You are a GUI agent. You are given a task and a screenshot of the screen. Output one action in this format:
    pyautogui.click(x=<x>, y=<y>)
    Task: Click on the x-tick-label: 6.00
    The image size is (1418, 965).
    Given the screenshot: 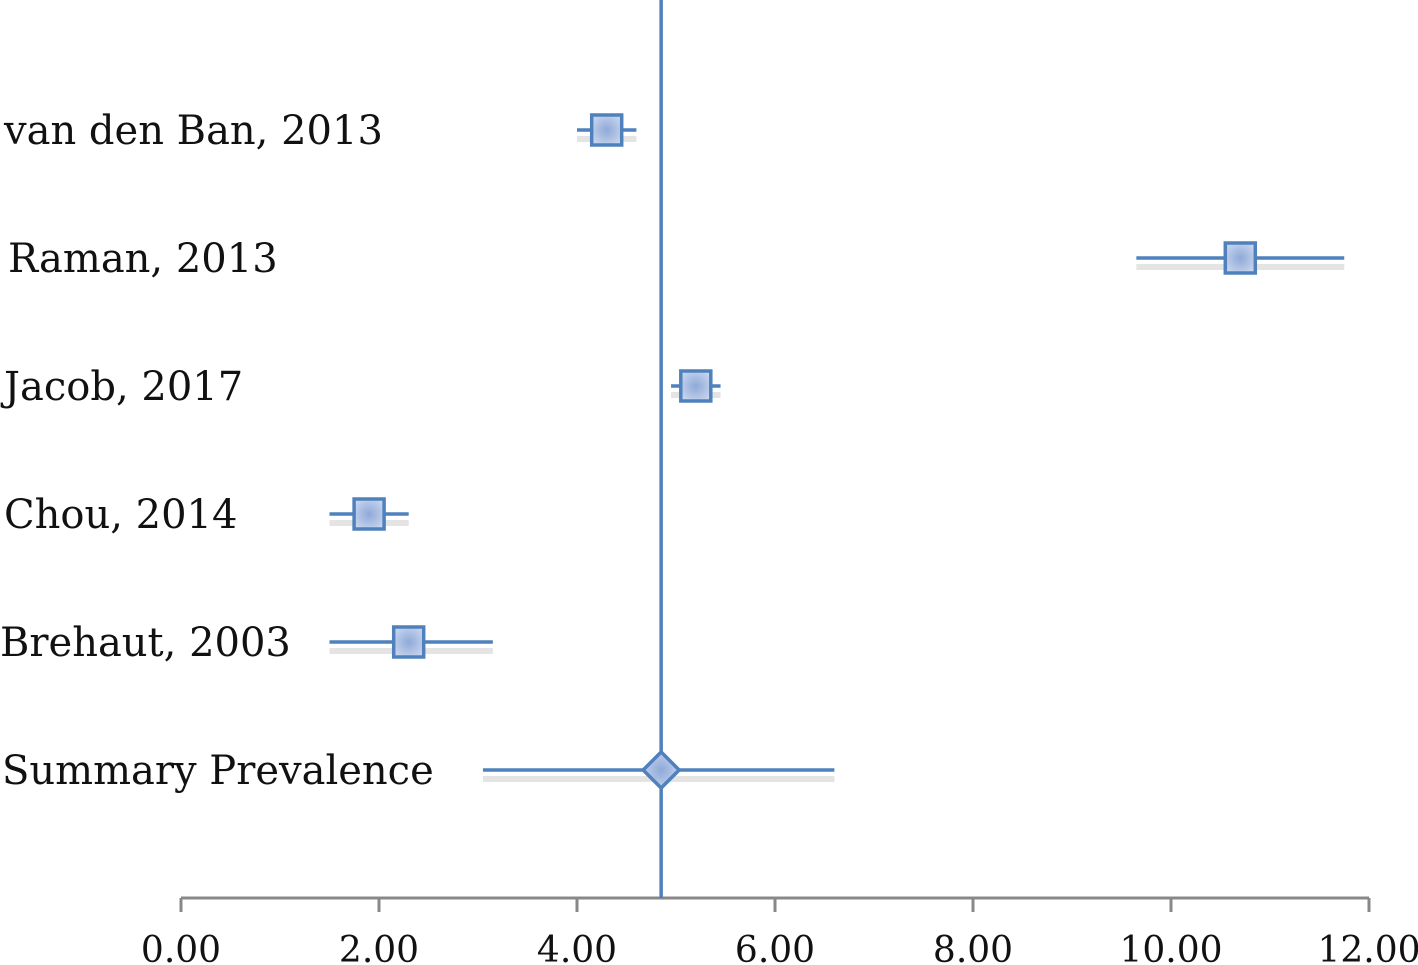 What is the action you would take?
    pyautogui.click(x=775, y=947)
    